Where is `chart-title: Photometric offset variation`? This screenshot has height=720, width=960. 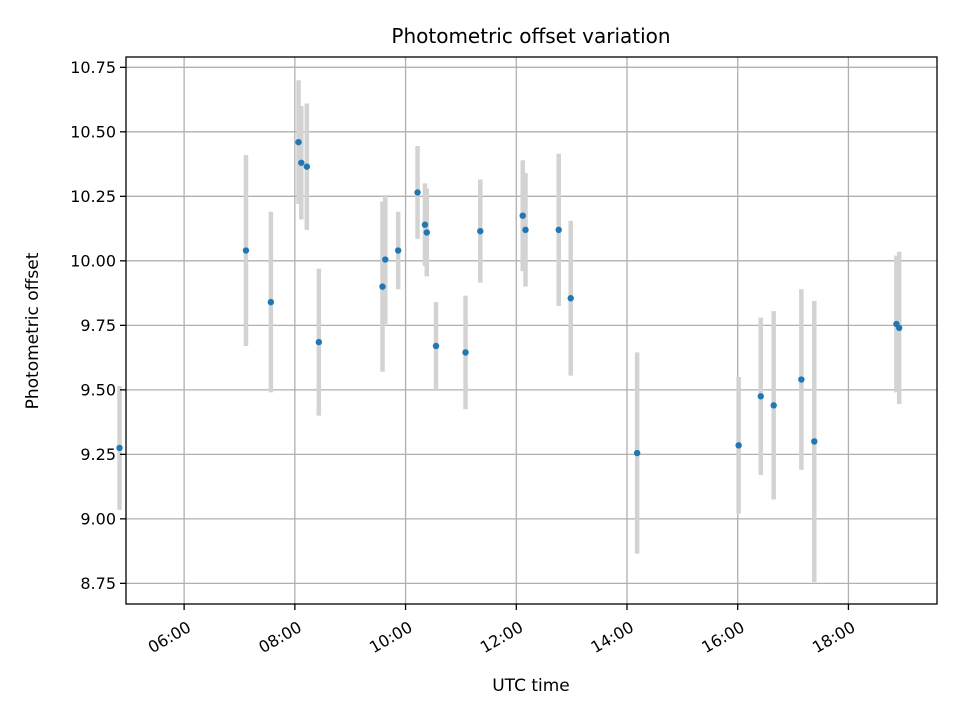 chart-title: Photometric offset variation is located at coordinates (530, 36).